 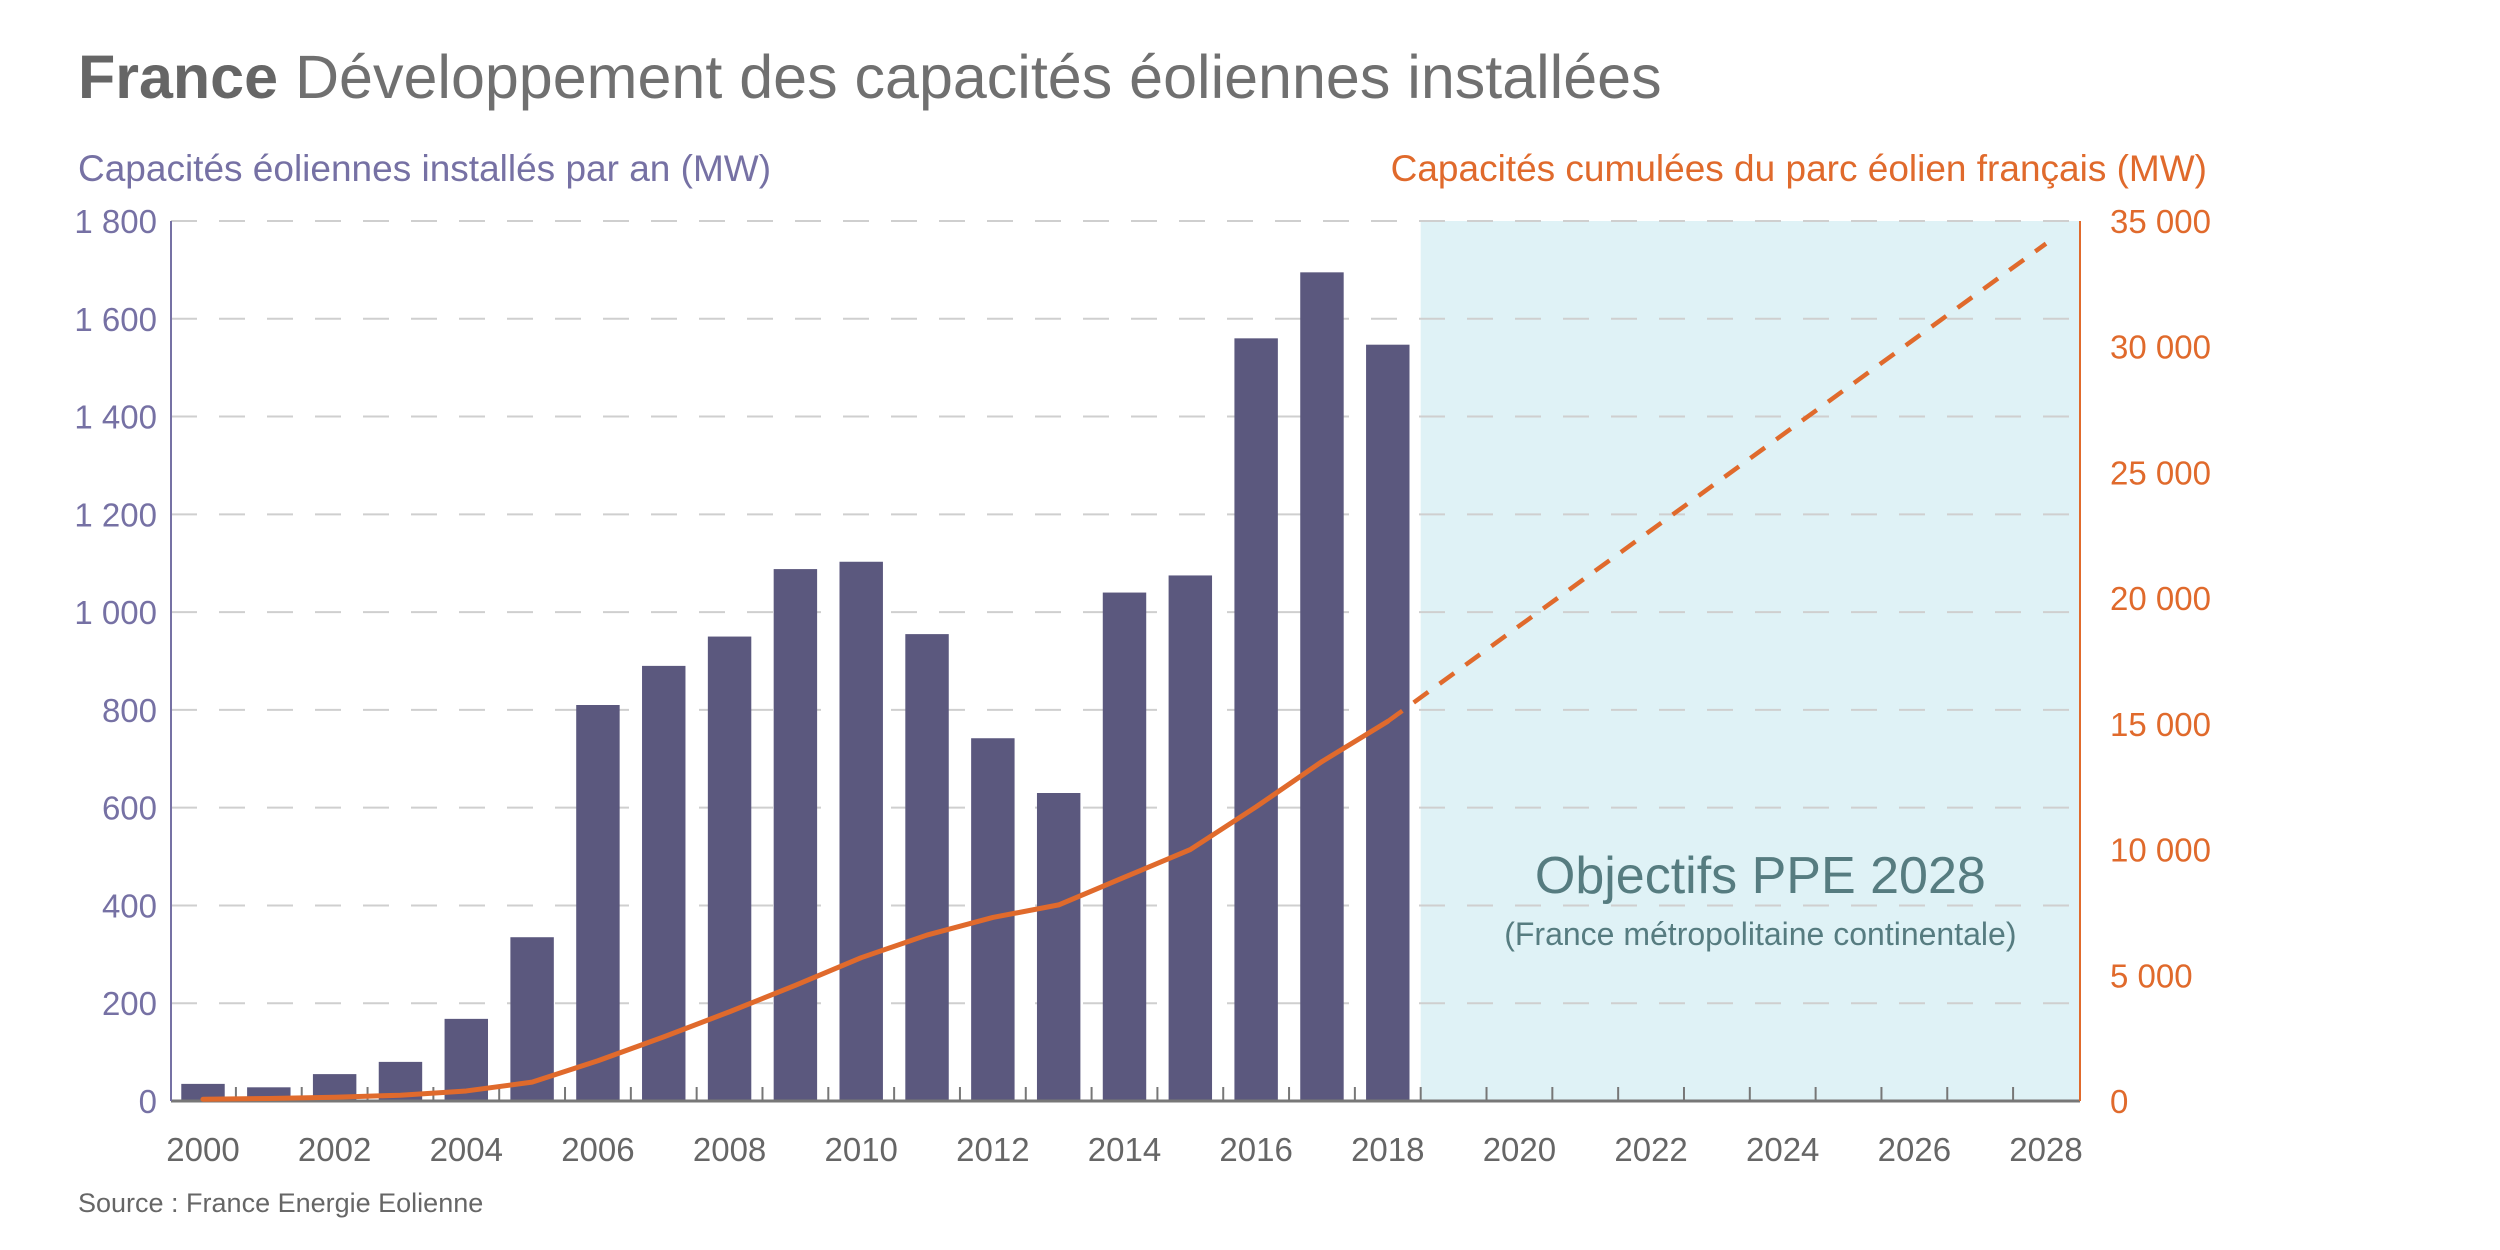 What do you see at coordinates (2119, 1101) in the screenshot?
I see `right-tick-label: 0` at bounding box center [2119, 1101].